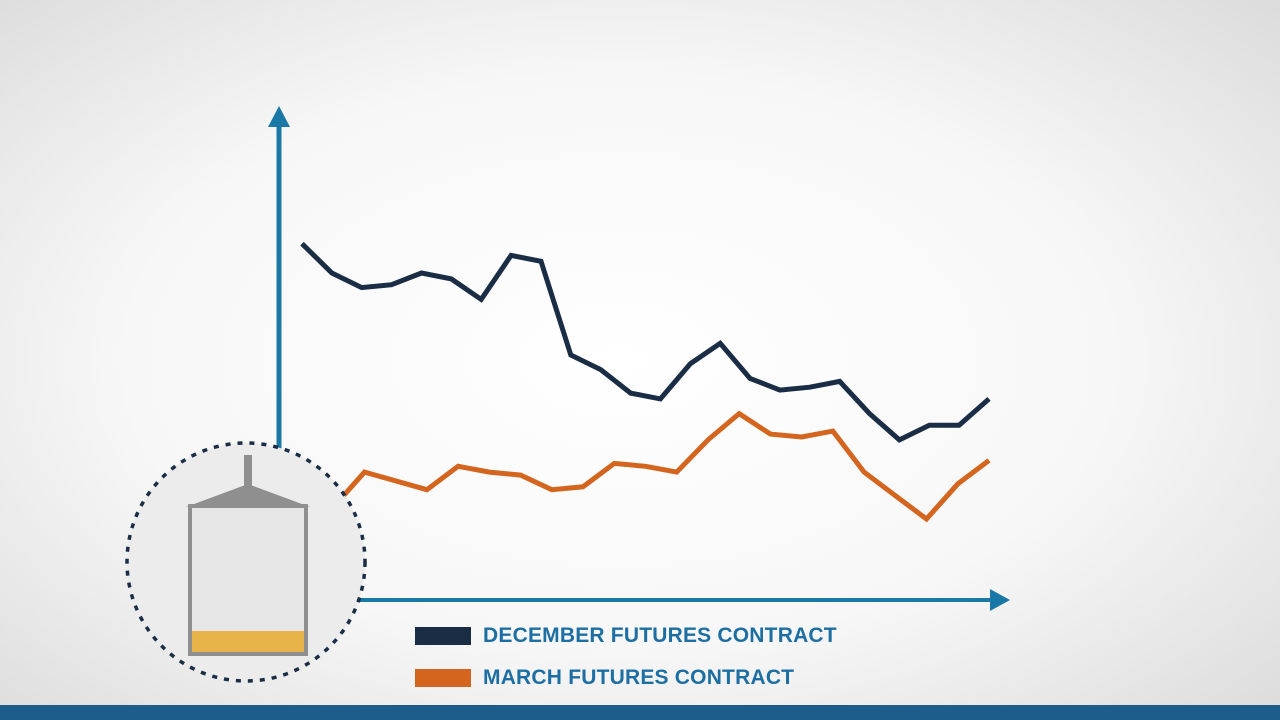 The width and height of the screenshot is (1280, 720). Describe the element at coordinates (248, 471) in the screenshot. I see `silo-chute` at that location.